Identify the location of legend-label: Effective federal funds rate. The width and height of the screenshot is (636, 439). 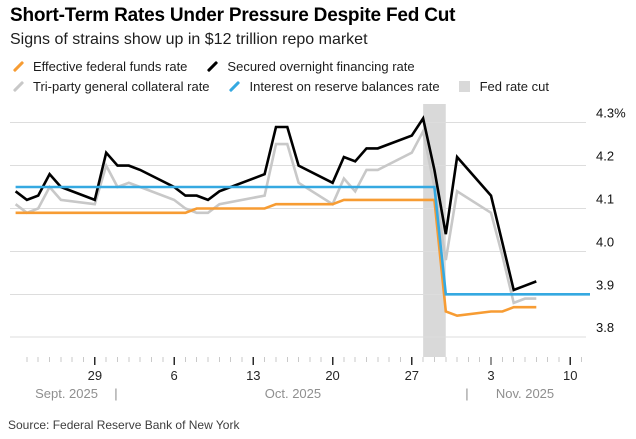
(110, 66).